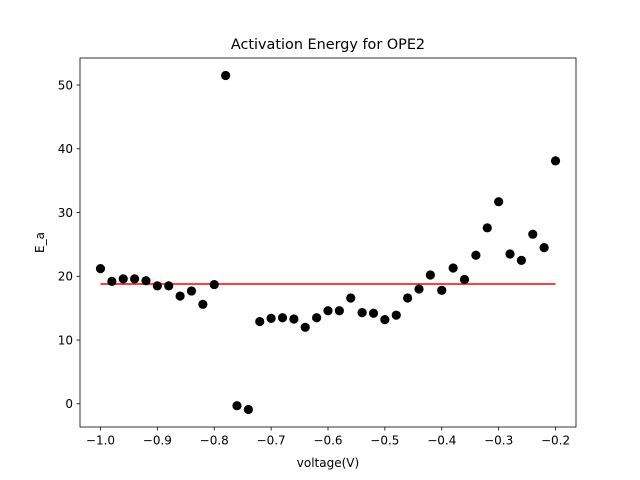  What do you see at coordinates (100, 441) in the screenshot?
I see `x-tick-label: −1.0` at bounding box center [100, 441].